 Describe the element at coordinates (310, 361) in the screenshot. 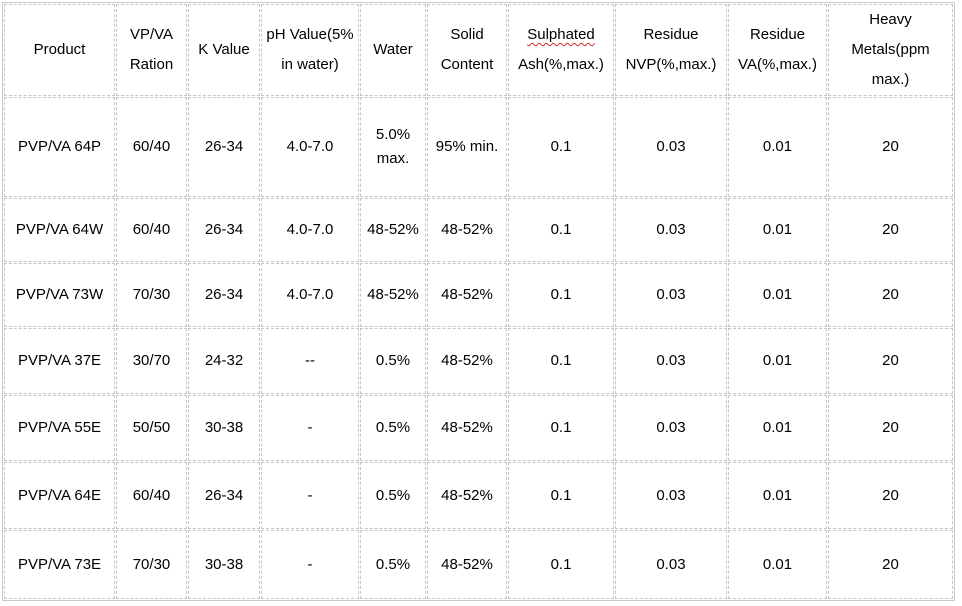

I see `cell-ph-value: --` at that location.